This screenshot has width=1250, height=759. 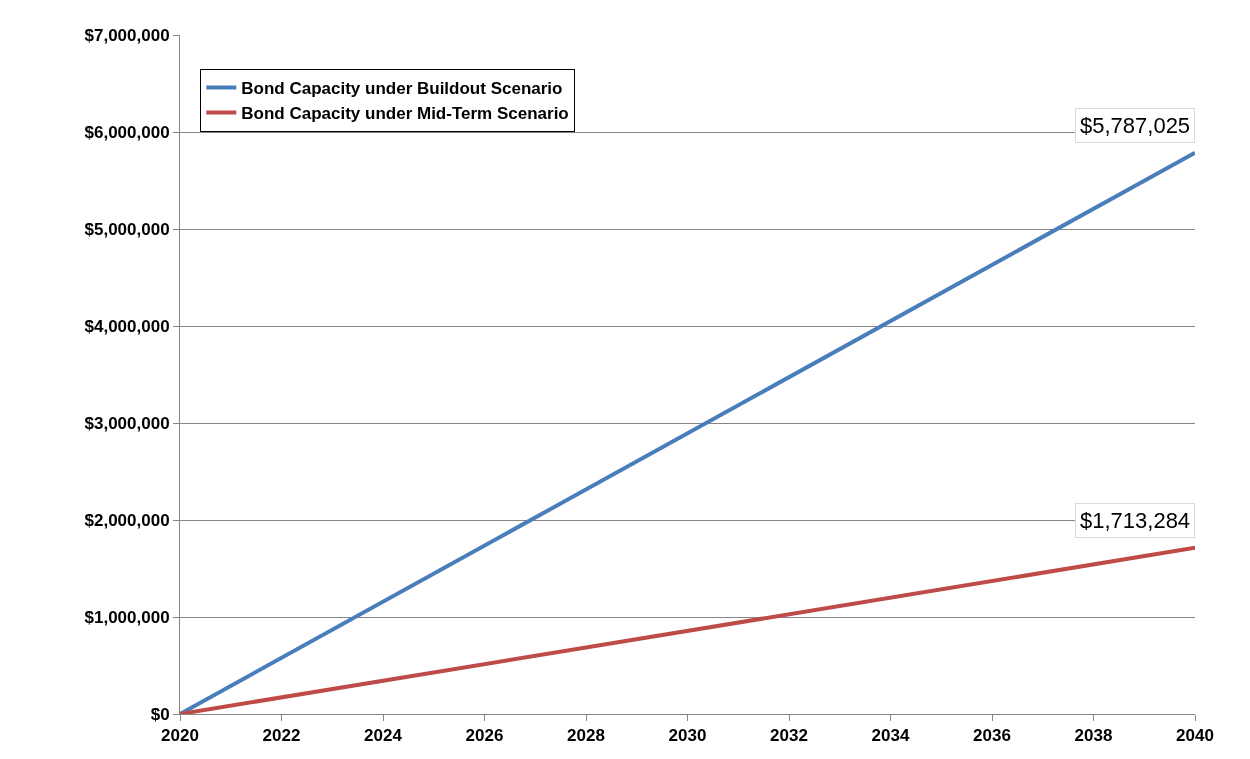 What do you see at coordinates (687, 736) in the screenshot?
I see `x-tick-label: 2030` at bounding box center [687, 736].